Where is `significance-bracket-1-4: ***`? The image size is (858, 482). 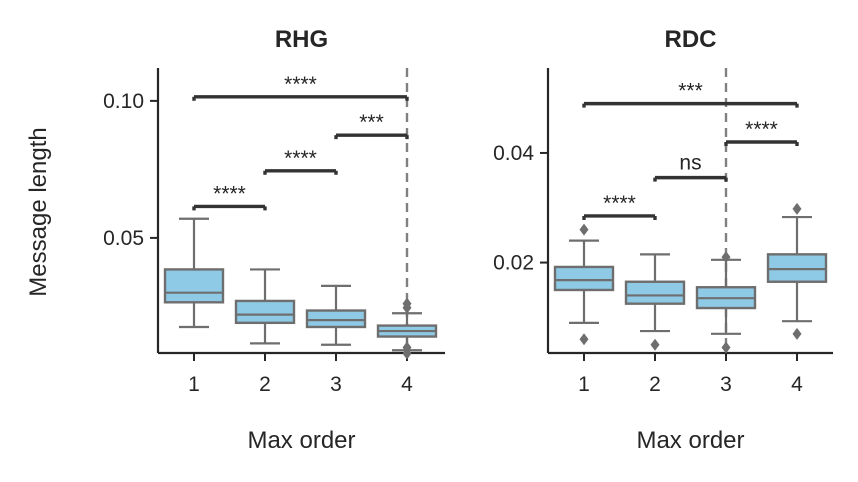
significance-bracket-1-4: *** is located at coordinates (690, 94).